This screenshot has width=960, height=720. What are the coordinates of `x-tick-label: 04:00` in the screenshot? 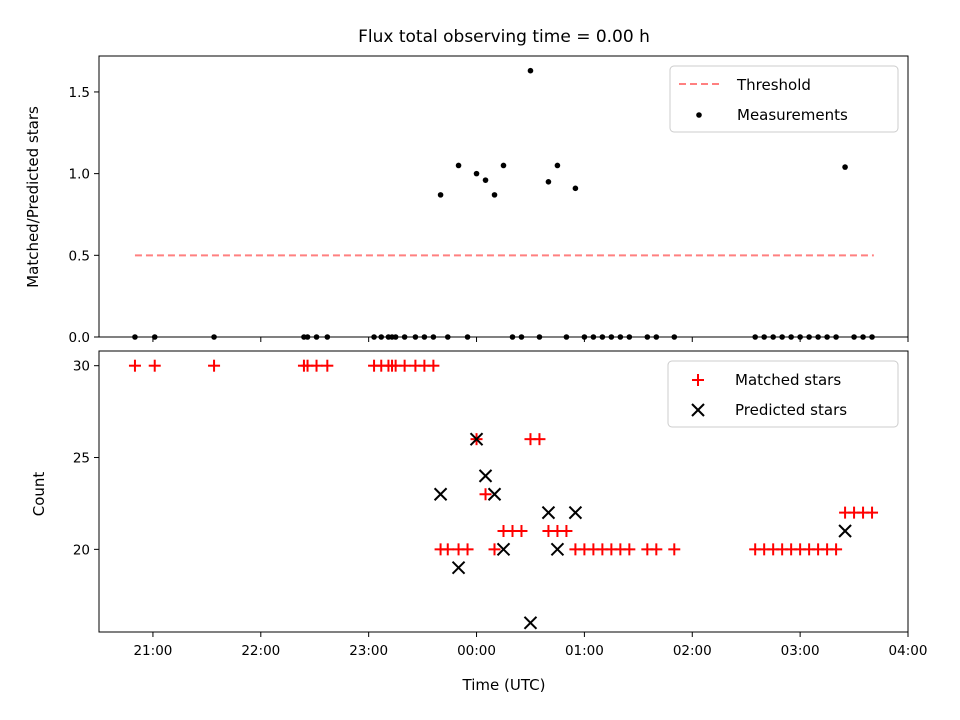 It's located at (908, 651).